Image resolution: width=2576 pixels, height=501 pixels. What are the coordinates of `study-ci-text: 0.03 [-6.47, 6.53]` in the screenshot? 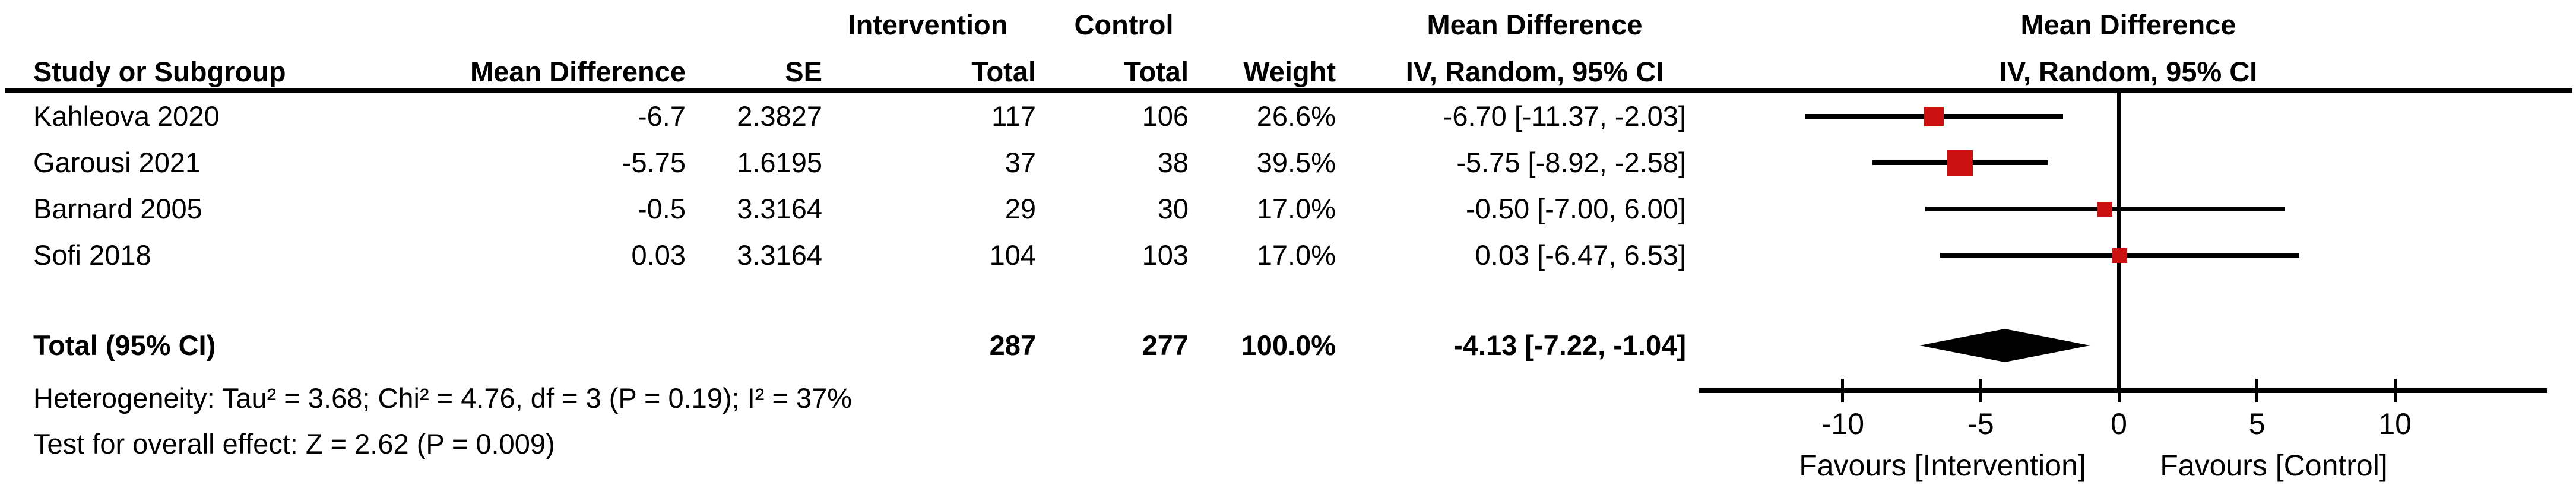 It's located at (1581, 255).